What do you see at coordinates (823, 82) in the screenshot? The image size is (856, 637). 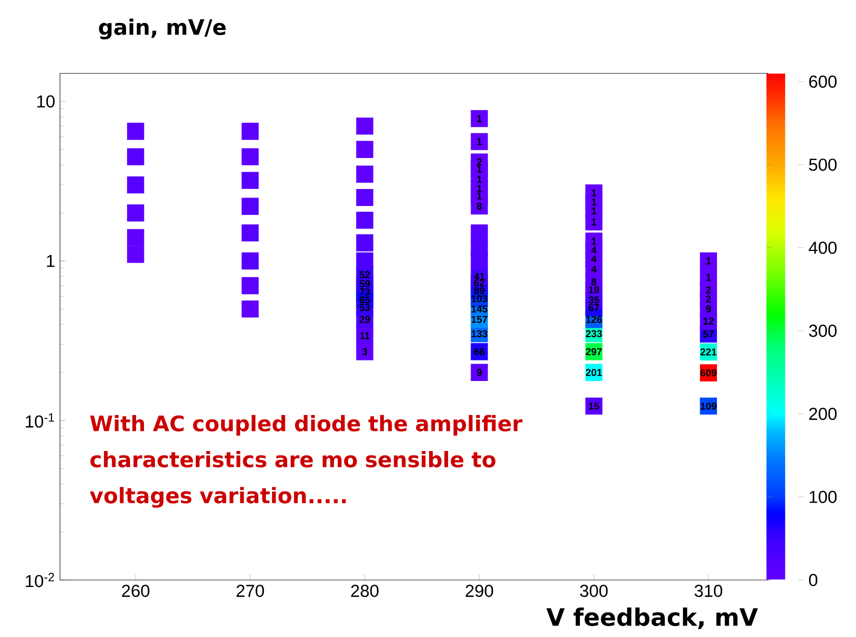 I see `color-bar-label: 600` at bounding box center [823, 82].